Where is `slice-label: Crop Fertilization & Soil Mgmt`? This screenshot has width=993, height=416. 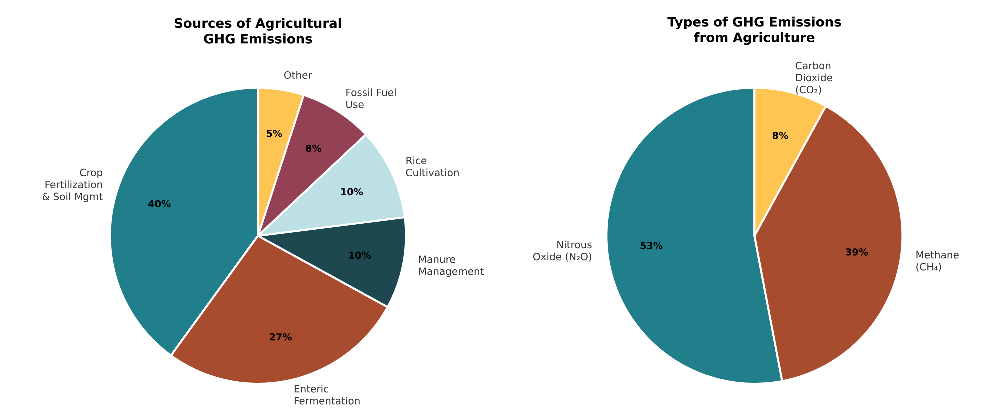
slice-label: Crop Fertilization & Soil Mgmt is located at coordinates (72, 185).